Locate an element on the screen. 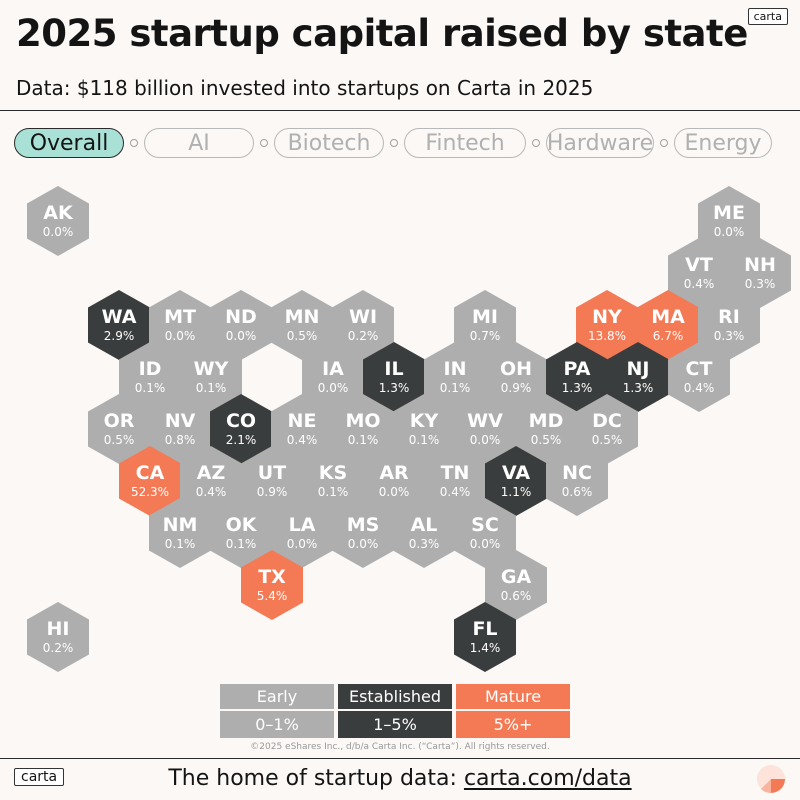 This screenshot has height=800, width=800. state-percent: 5.4% is located at coordinates (272, 596).